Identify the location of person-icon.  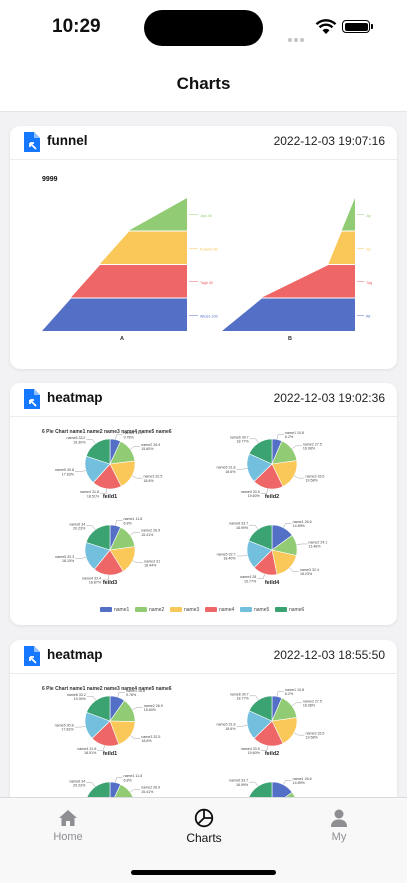
(339, 818).